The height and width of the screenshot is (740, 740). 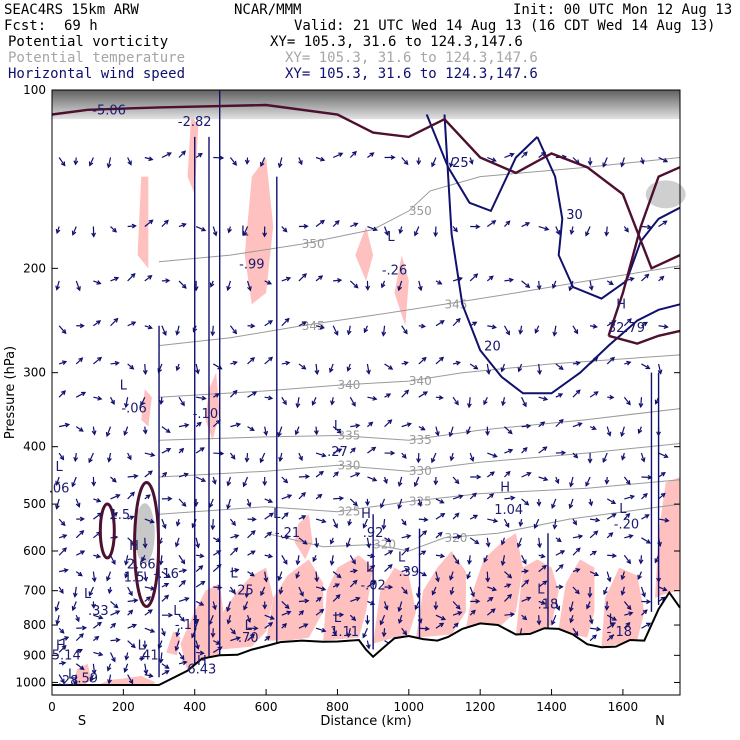 What do you see at coordinates (337, 707) in the screenshot?
I see `x-tick-label: 800` at bounding box center [337, 707].